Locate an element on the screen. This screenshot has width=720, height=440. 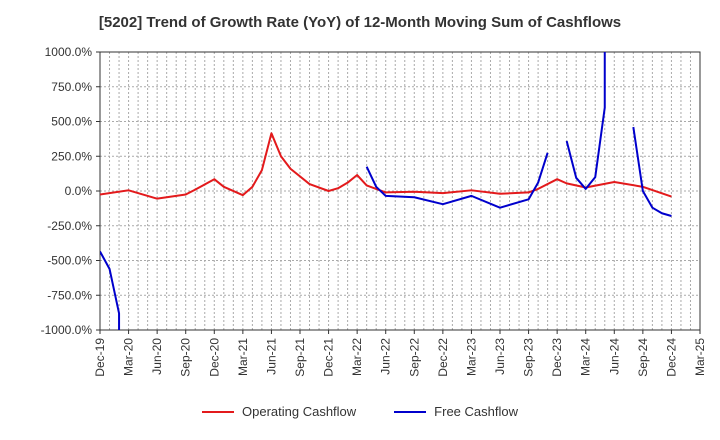
y-tick-label: -250.0% is located at coordinates (69, 226).